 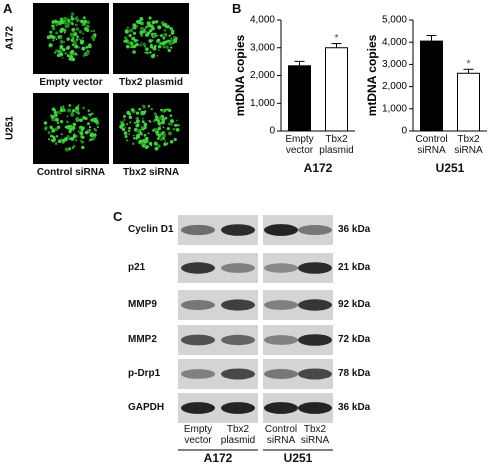 I want to click on x-axis-label: A172, so click(x=318, y=168).